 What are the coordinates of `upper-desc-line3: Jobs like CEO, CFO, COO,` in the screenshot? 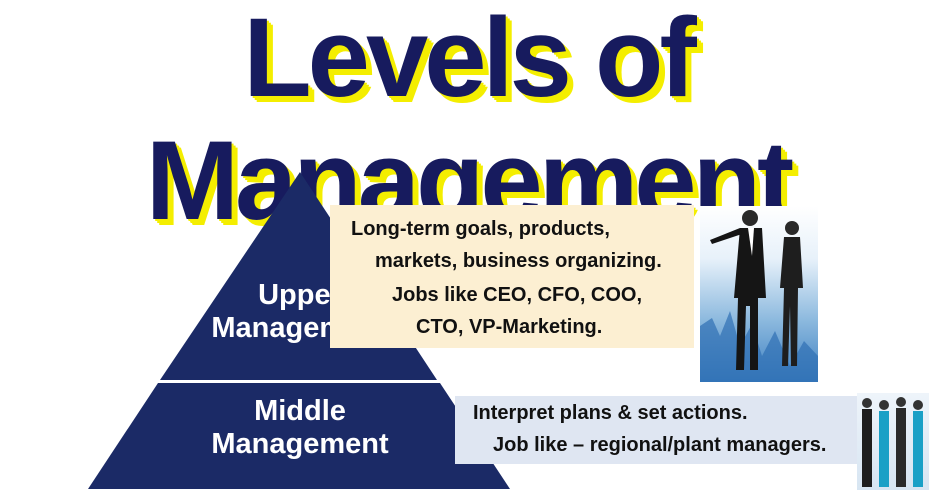 It's located at (517, 295).